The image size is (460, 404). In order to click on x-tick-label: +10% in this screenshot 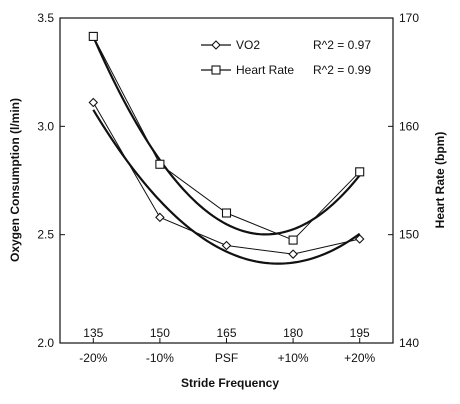, I will do `click(293, 358)`.